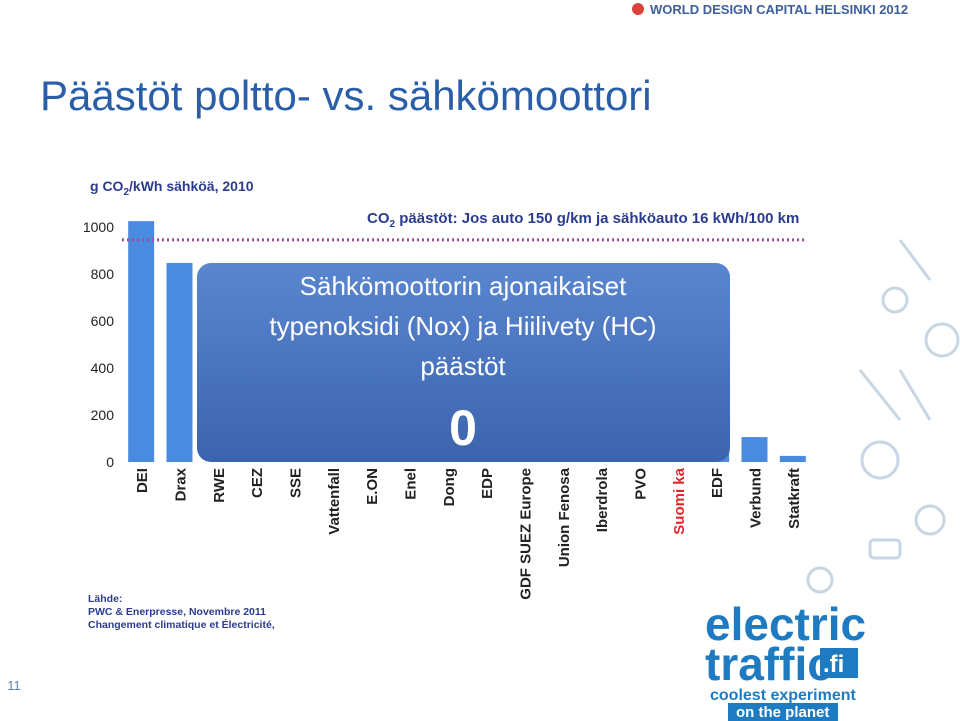 Image resolution: width=960 pixels, height=721 pixels. I want to click on x-tick-label: PVO, so click(641, 484).